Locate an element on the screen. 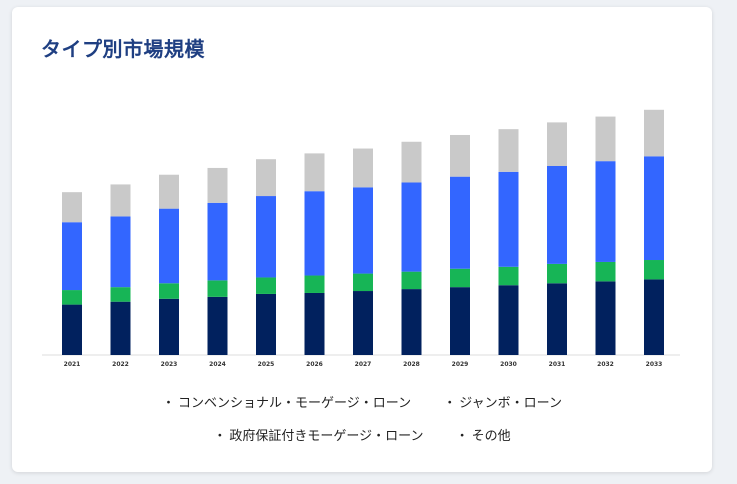  bar-government-2031 is located at coordinates (557, 215).